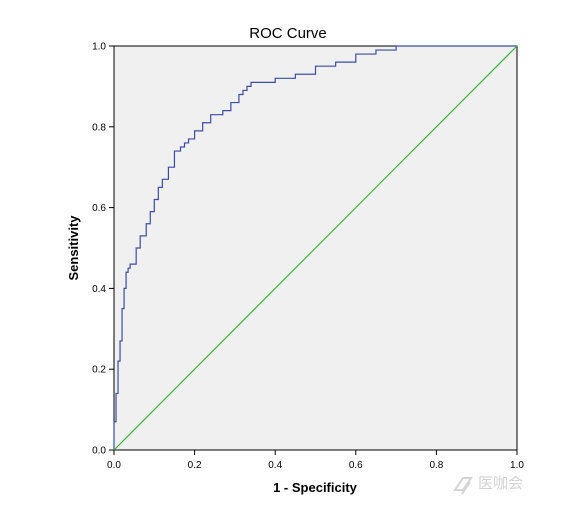 The height and width of the screenshot is (519, 582). Describe the element at coordinates (288, 33) in the screenshot. I see `chart-title: ROC Curve` at that location.